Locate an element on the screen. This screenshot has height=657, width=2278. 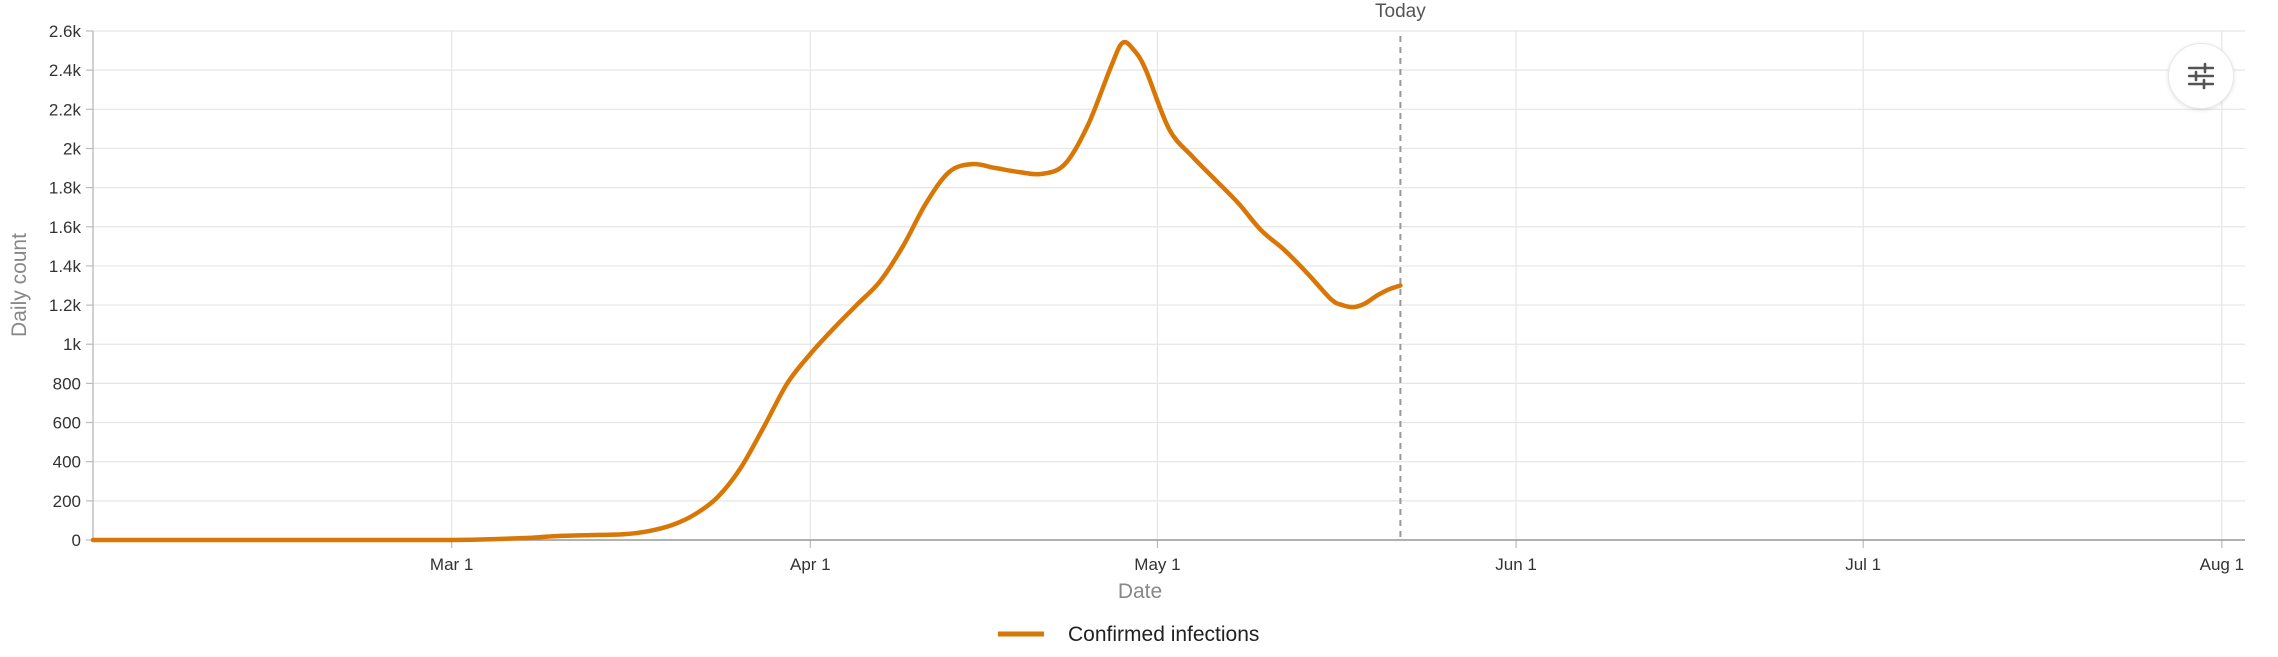
x-tick-label: Aug 1 is located at coordinates (2222, 564).